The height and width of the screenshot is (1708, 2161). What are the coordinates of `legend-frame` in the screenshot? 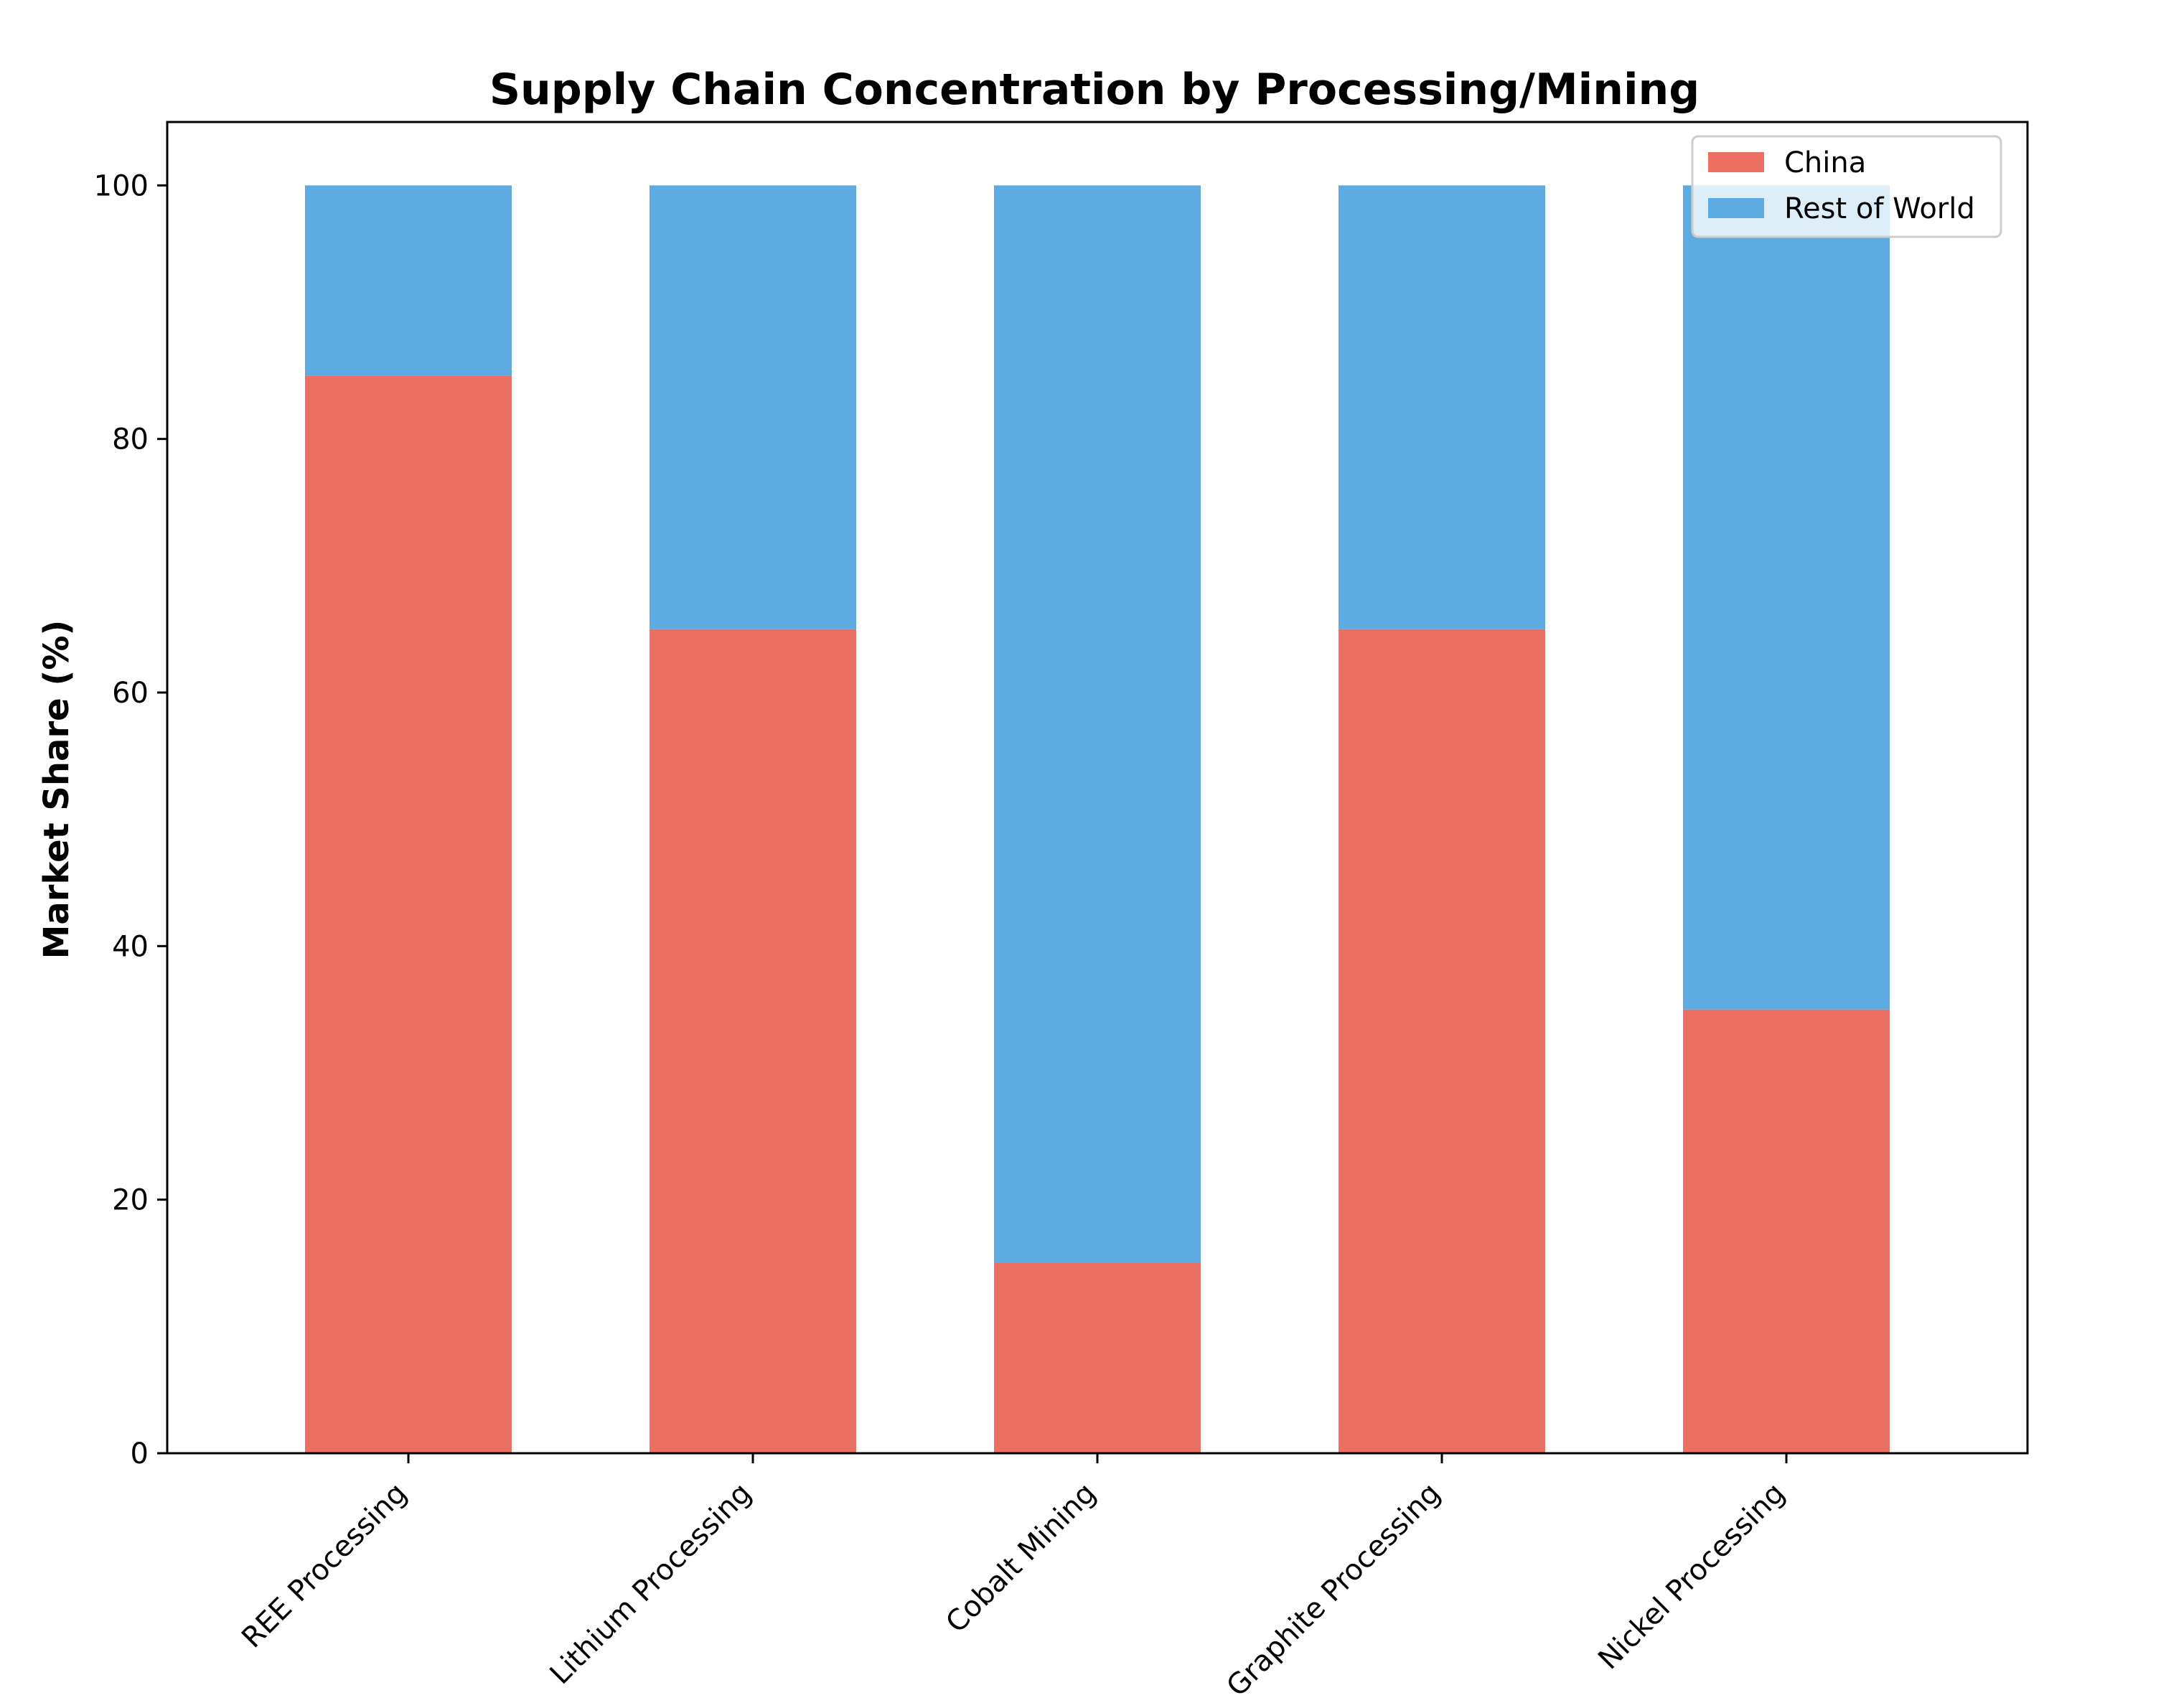 It's located at (1846, 186).